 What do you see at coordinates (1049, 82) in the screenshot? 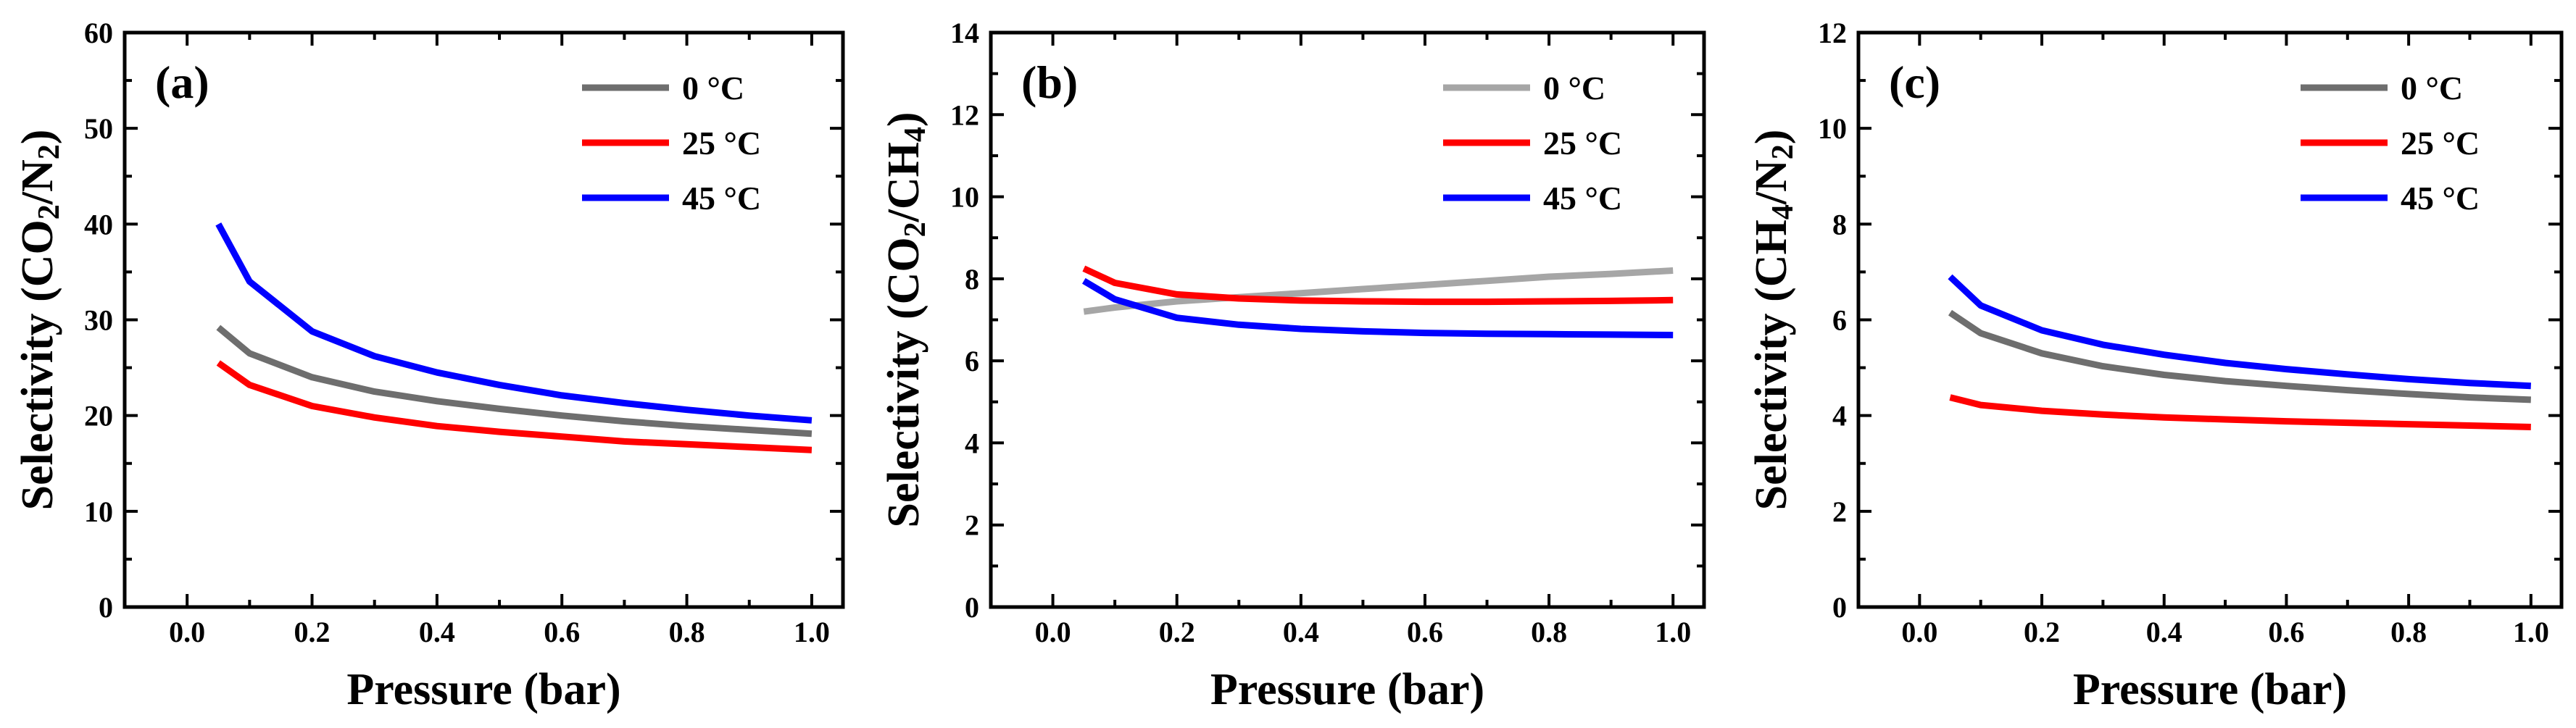
I see `panel-label: (b)` at bounding box center [1049, 82].